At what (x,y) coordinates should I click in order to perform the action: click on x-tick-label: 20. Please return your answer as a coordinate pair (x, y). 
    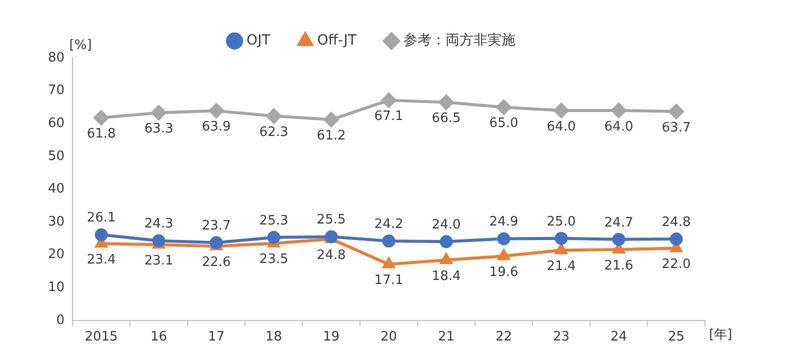
    Looking at the image, I should click on (389, 337).